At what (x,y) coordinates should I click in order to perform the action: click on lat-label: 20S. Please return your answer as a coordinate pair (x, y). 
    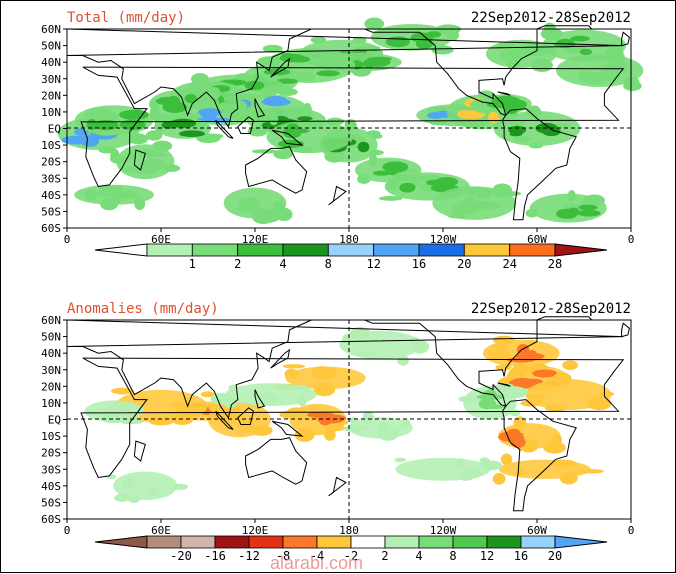
    Looking at the image, I should click on (51, 453).